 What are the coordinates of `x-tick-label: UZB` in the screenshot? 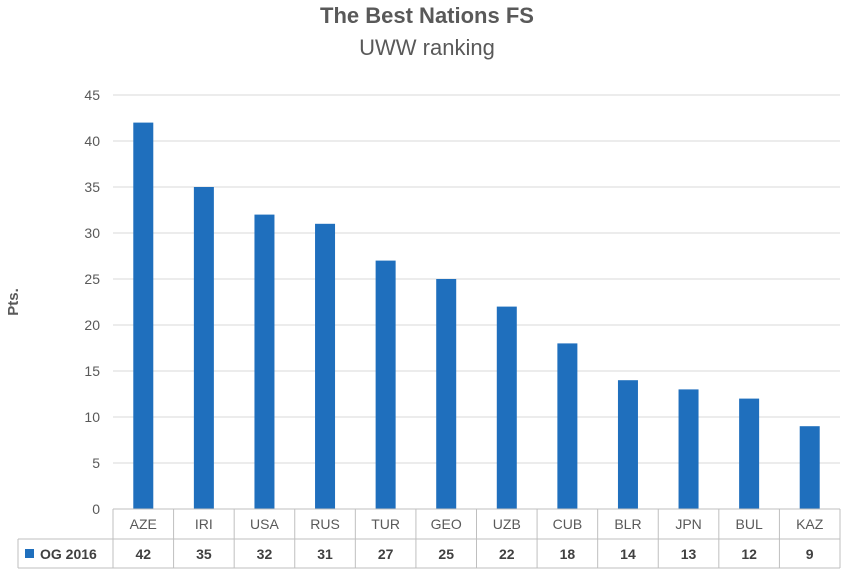 It's located at (507, 524).